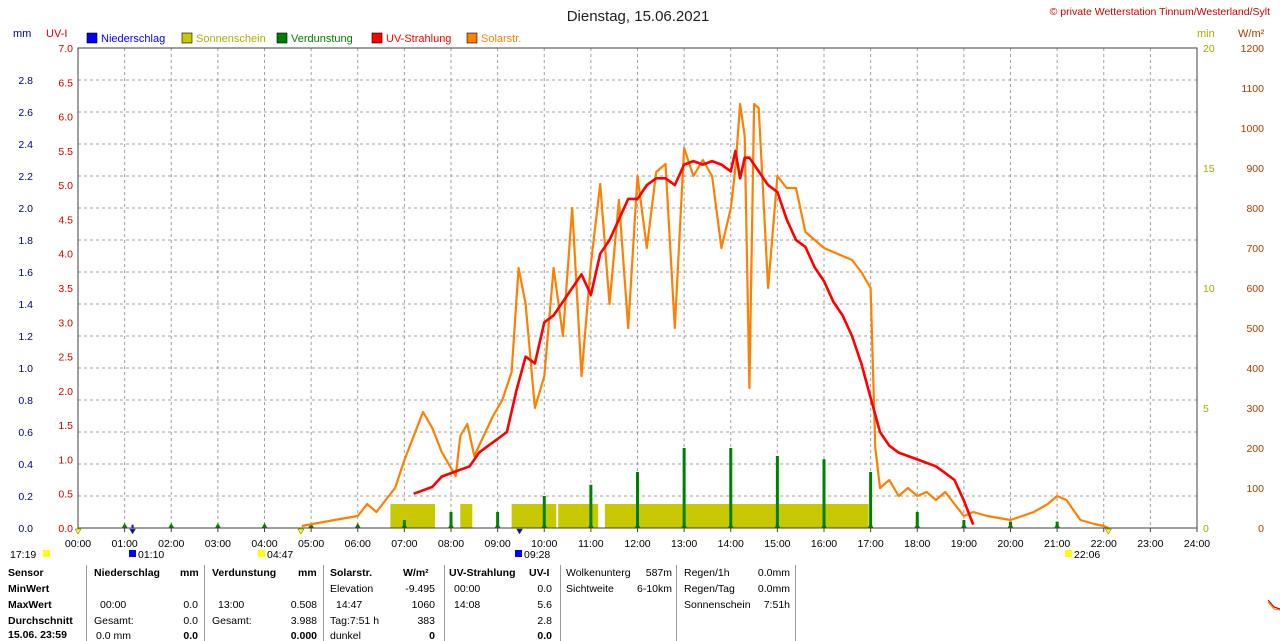 The image size is (1280, 641). I want to click on sichtweite-label: Sichtweite, so click(590, 589).